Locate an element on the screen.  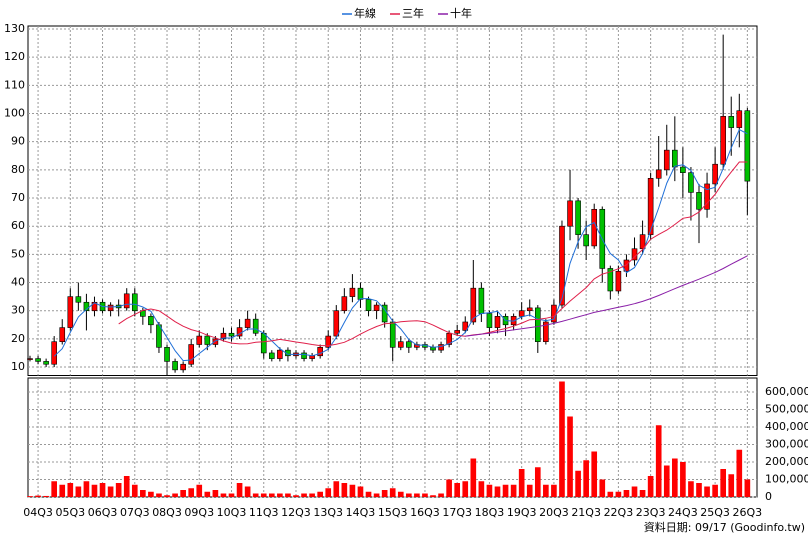
x-tick-label: 06Q3 is located at coordinates (103, 512).